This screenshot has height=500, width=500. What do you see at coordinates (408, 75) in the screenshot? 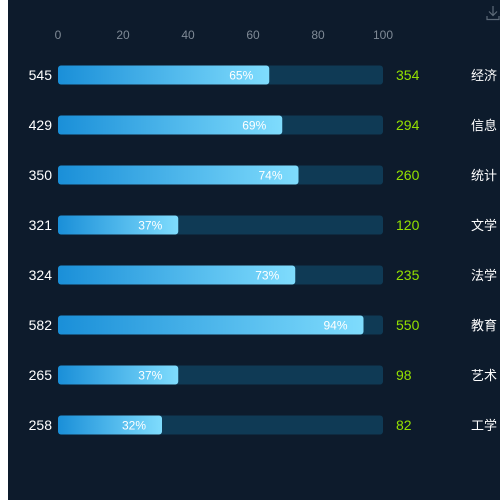
I see `count-label: 354` at bounding box center [408, 75].